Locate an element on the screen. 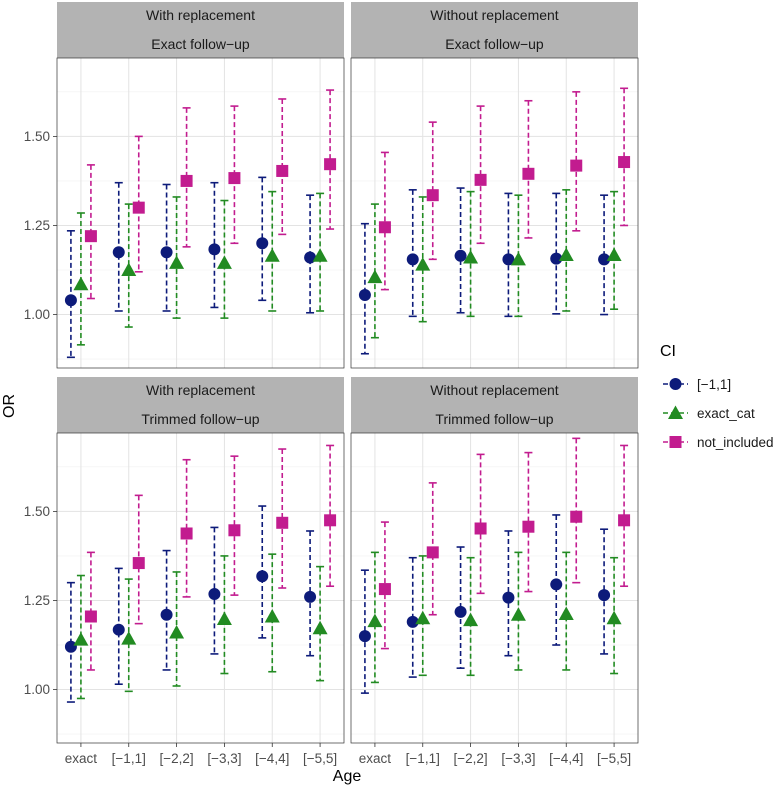 The height and width of the screenshot is (788, 778). x-tick-label: [−3,3] is located at coordinates (224, 758).